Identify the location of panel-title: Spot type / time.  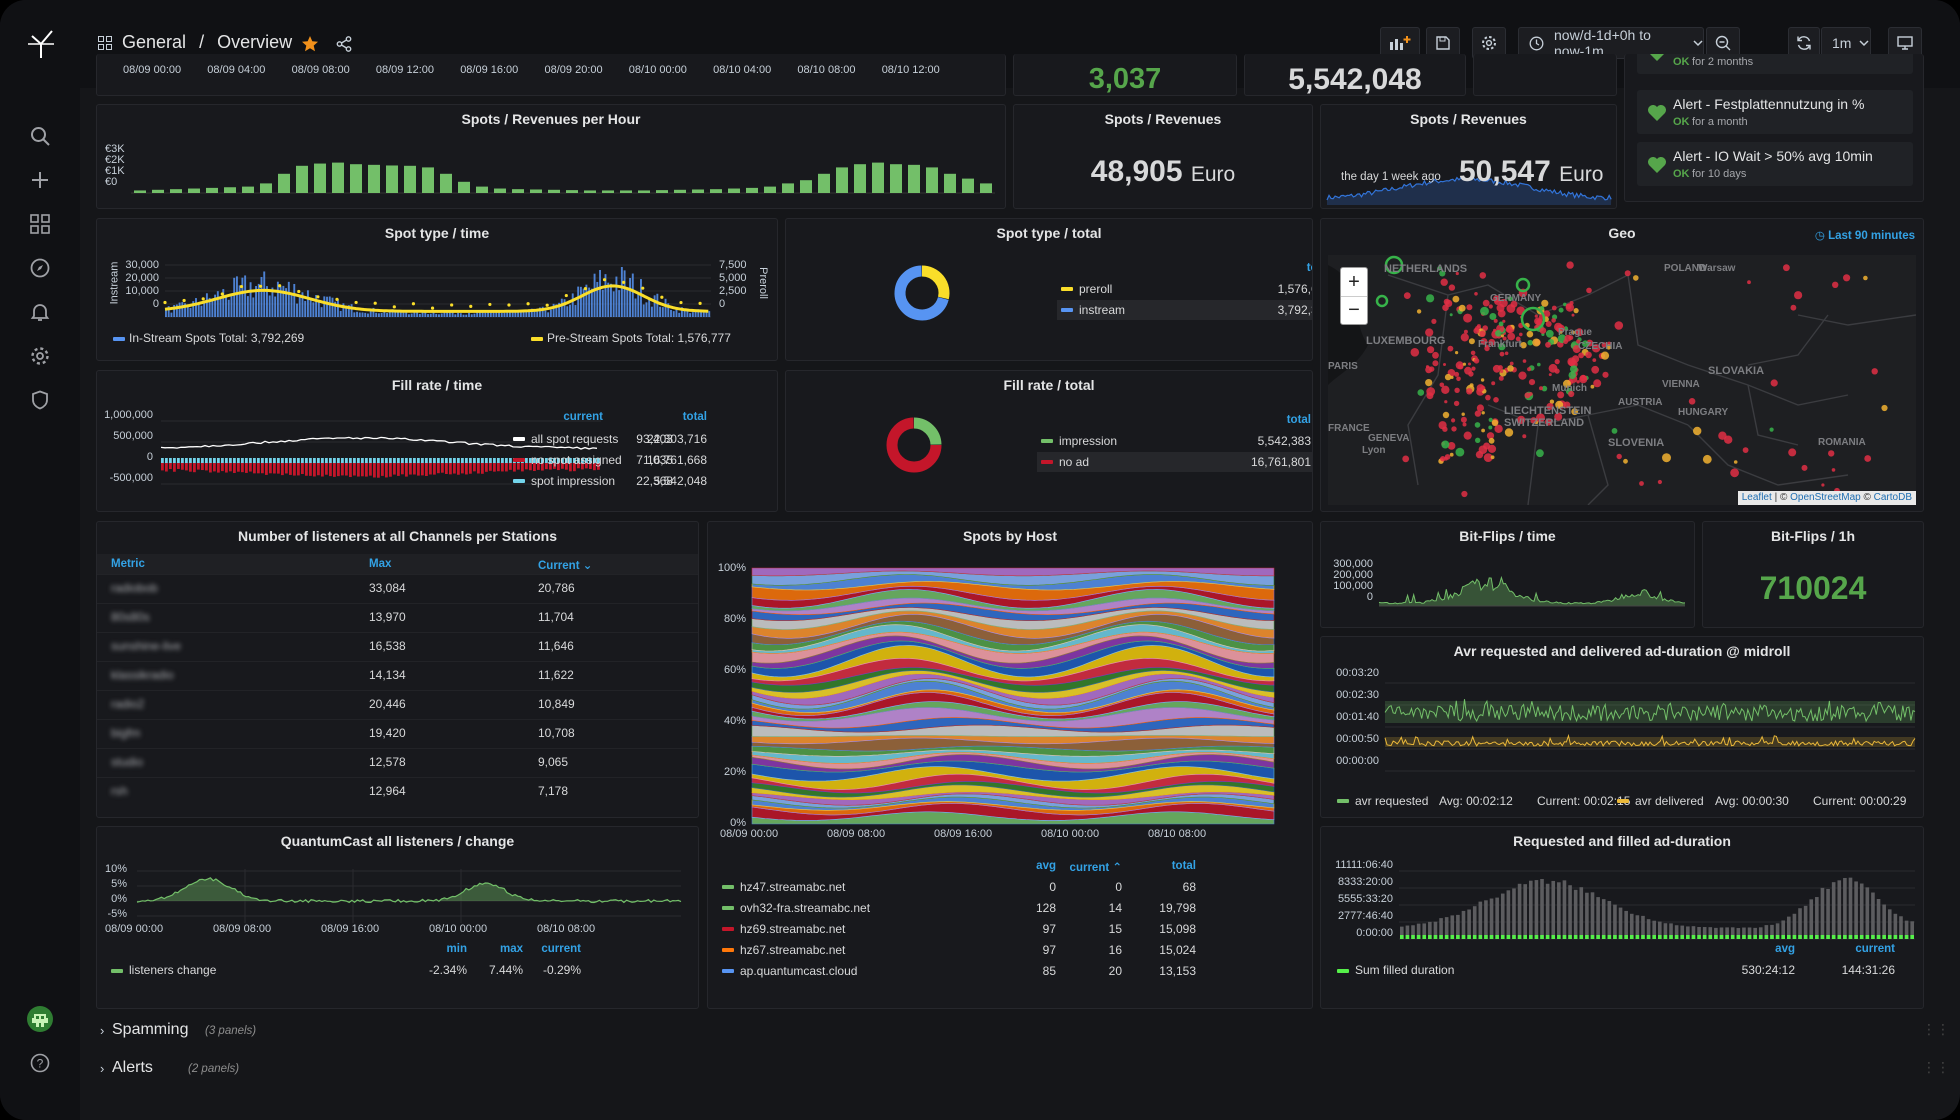
(437, 233).